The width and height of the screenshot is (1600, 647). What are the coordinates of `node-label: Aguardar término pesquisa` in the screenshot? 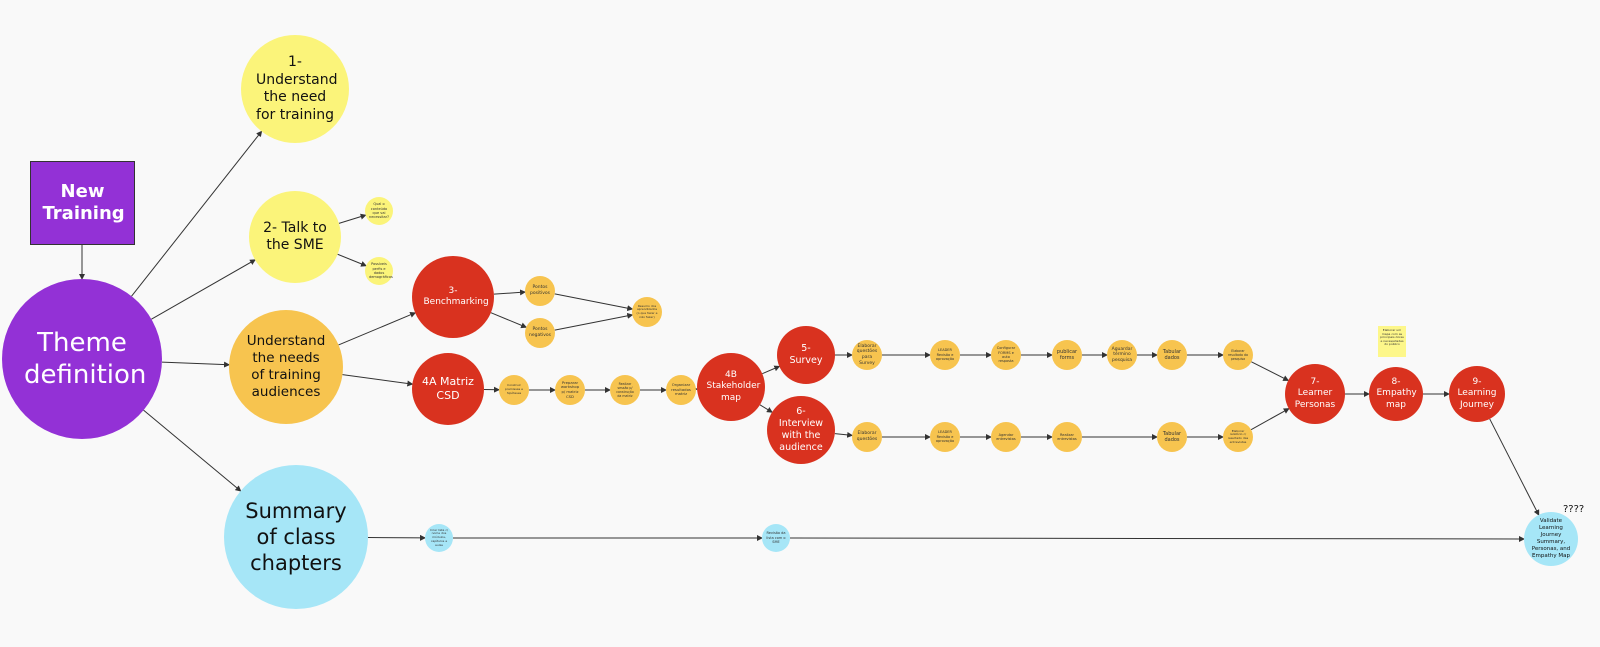 It's located at (1122, 354).